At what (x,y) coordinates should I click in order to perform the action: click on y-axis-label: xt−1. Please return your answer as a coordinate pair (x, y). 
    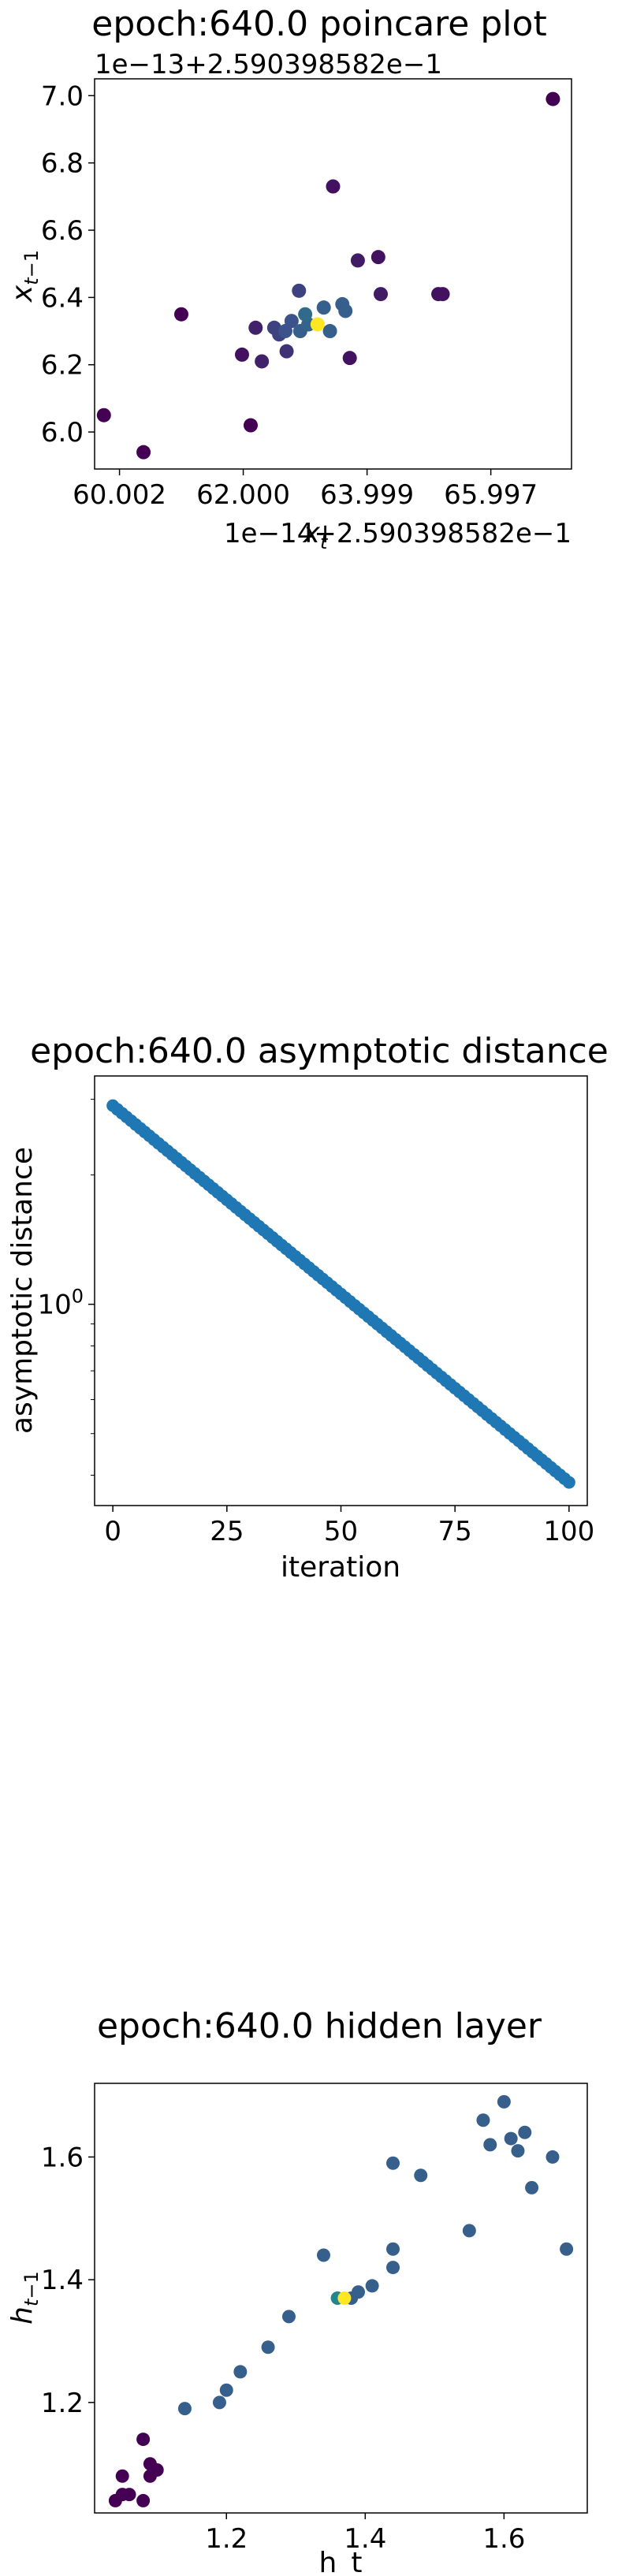
    Looking at the image, I should click on (24, 276).